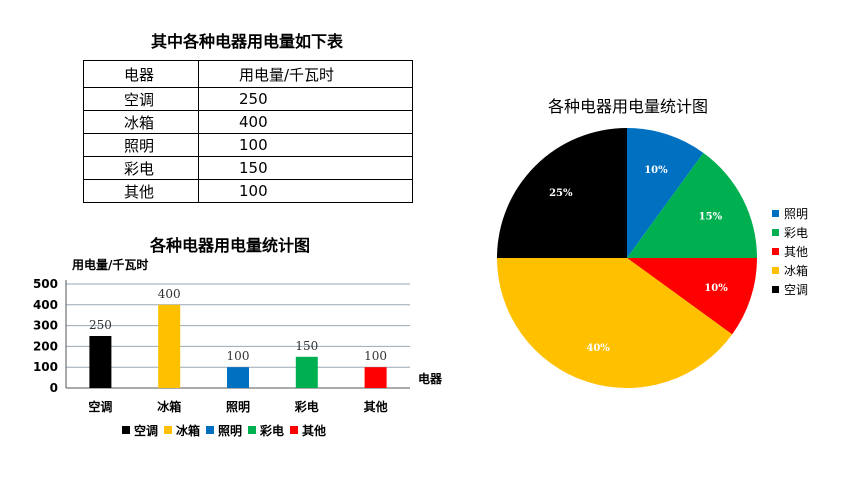  Describe the element at coordinates (141, 74) in the screenshot. I see `table-header-cell: 电器` at that location.